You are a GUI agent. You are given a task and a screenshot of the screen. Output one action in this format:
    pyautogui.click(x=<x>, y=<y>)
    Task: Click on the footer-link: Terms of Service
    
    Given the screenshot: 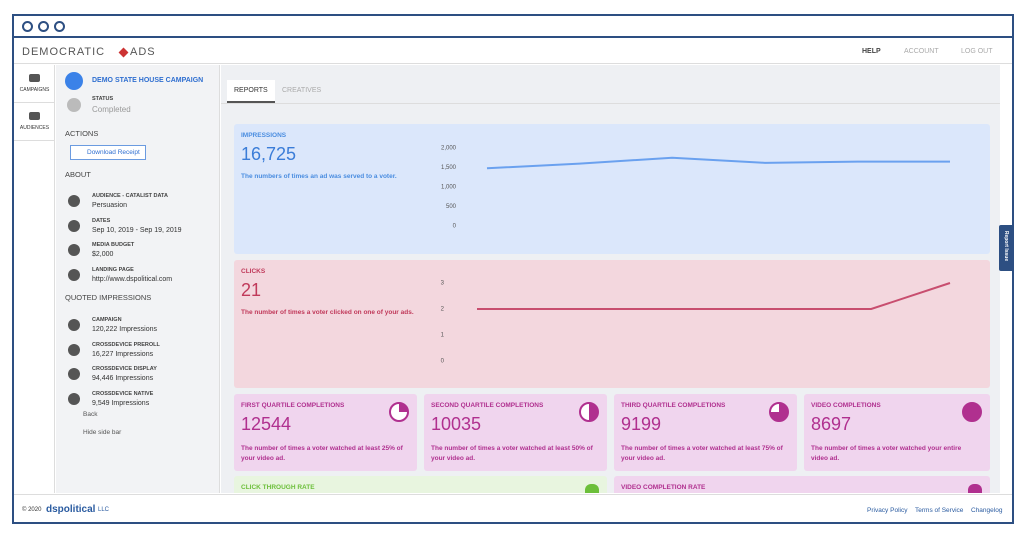 What is the action you would take?
    pyautogui.click(x=939, y=510)
    